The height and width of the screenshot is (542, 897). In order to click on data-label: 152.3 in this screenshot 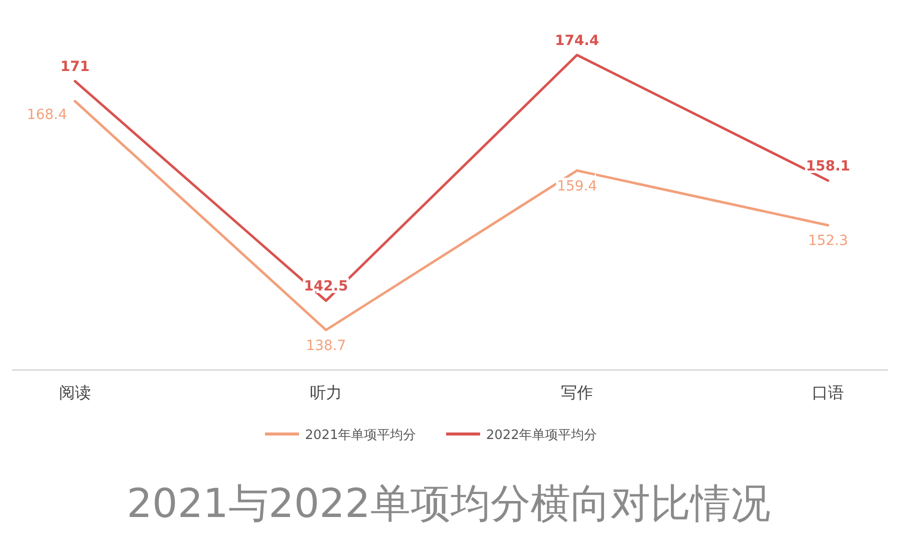, I will do `click(828, 241)`.